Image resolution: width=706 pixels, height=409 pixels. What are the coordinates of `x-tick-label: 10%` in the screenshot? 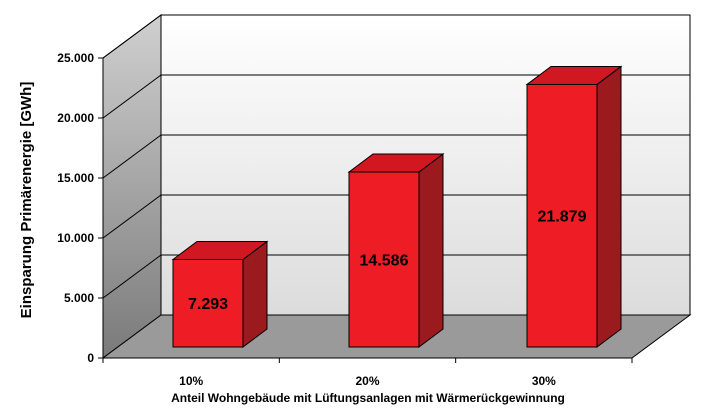 It's located at (191, 381).